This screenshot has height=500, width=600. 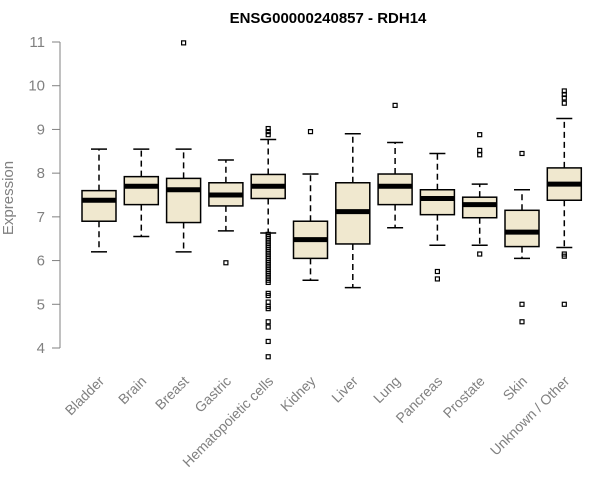 I want to click on x-tick-label: Skin, so click(x=515, y=388).